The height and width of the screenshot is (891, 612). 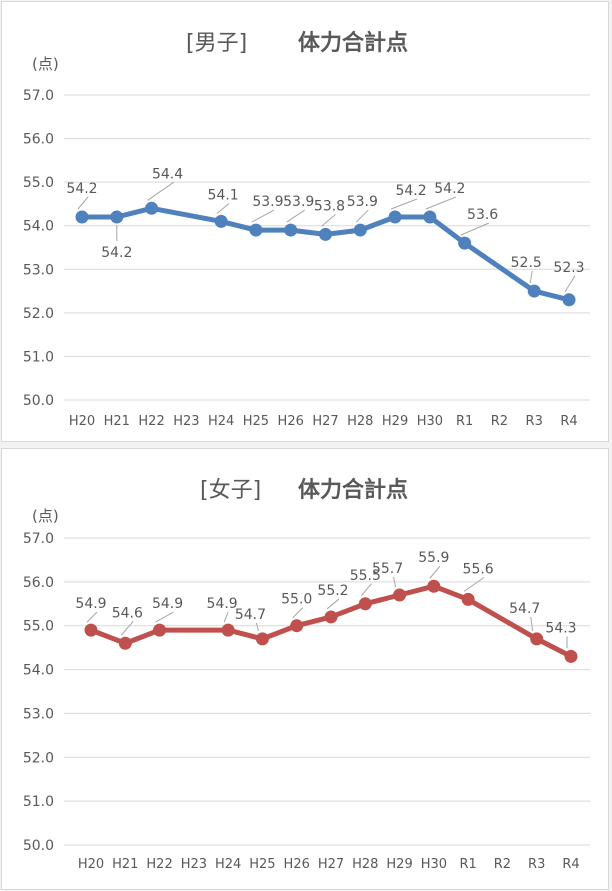 What do you see at coordinates (433, 558) in the screenshot?
I see `data-label: 55.9` at bounding box center [433, 558].